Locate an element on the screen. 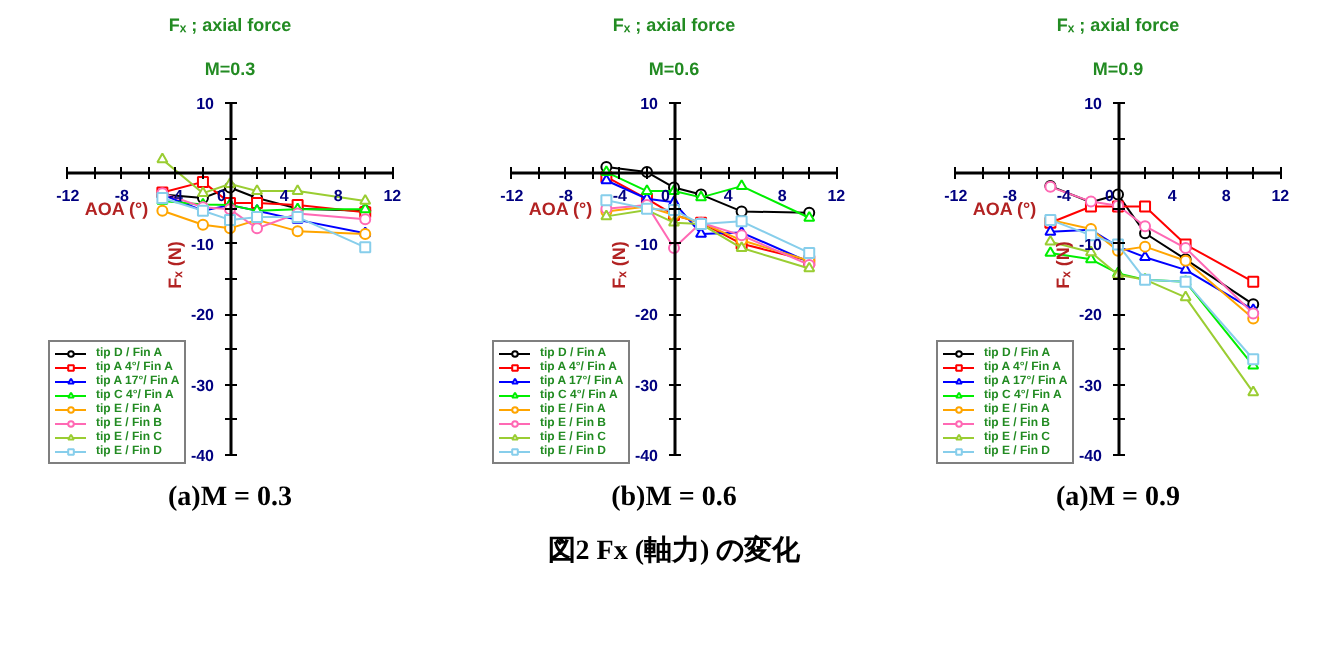 The image size is (1332, 648). text: (b)M = 0.6 is located at coordinates (674, 498).